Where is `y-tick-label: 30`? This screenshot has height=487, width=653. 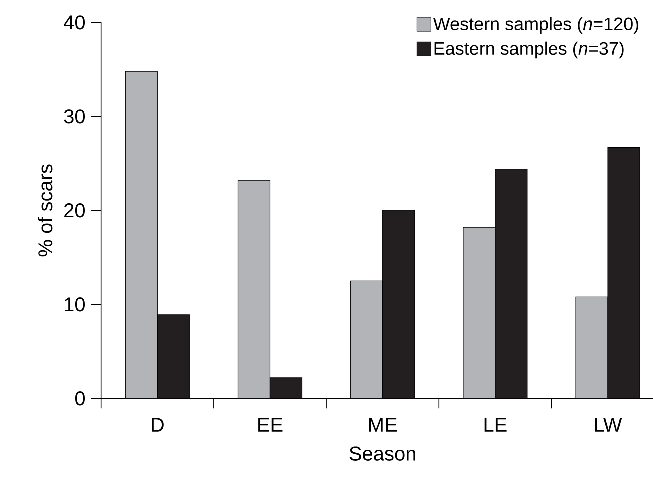 y-tick-label: 30 is located at coordinates (75, 117).